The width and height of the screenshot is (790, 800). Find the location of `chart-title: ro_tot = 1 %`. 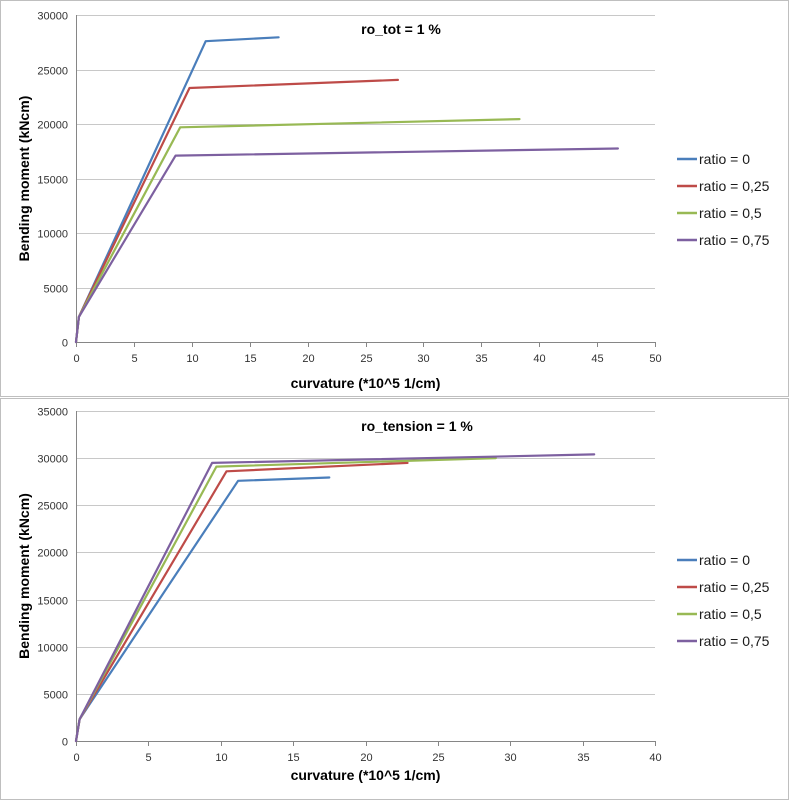

chart-title: ro_tot = 1 % is located at coordinates (401, 29).